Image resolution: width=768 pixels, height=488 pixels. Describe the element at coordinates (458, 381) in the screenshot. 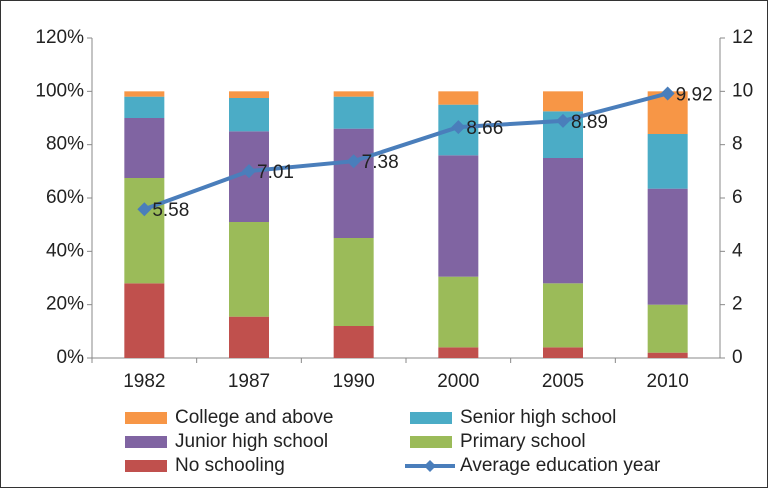

I see `x-tick-label: 2000` at that location.